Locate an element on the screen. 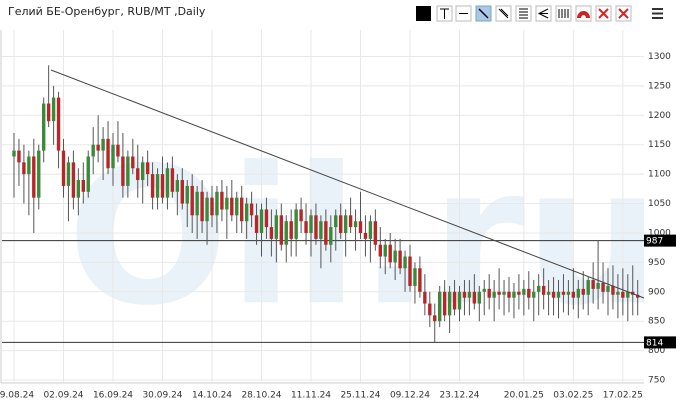 The height and width of the screenshot is (406, 680). tool-fib is located at coordinates (523, 13).